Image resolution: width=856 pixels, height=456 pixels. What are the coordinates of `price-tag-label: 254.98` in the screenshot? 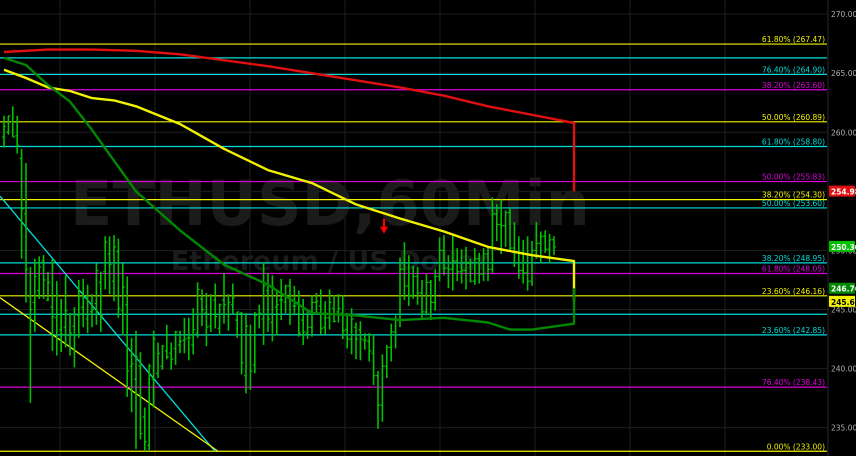 It's located at (843, 192).